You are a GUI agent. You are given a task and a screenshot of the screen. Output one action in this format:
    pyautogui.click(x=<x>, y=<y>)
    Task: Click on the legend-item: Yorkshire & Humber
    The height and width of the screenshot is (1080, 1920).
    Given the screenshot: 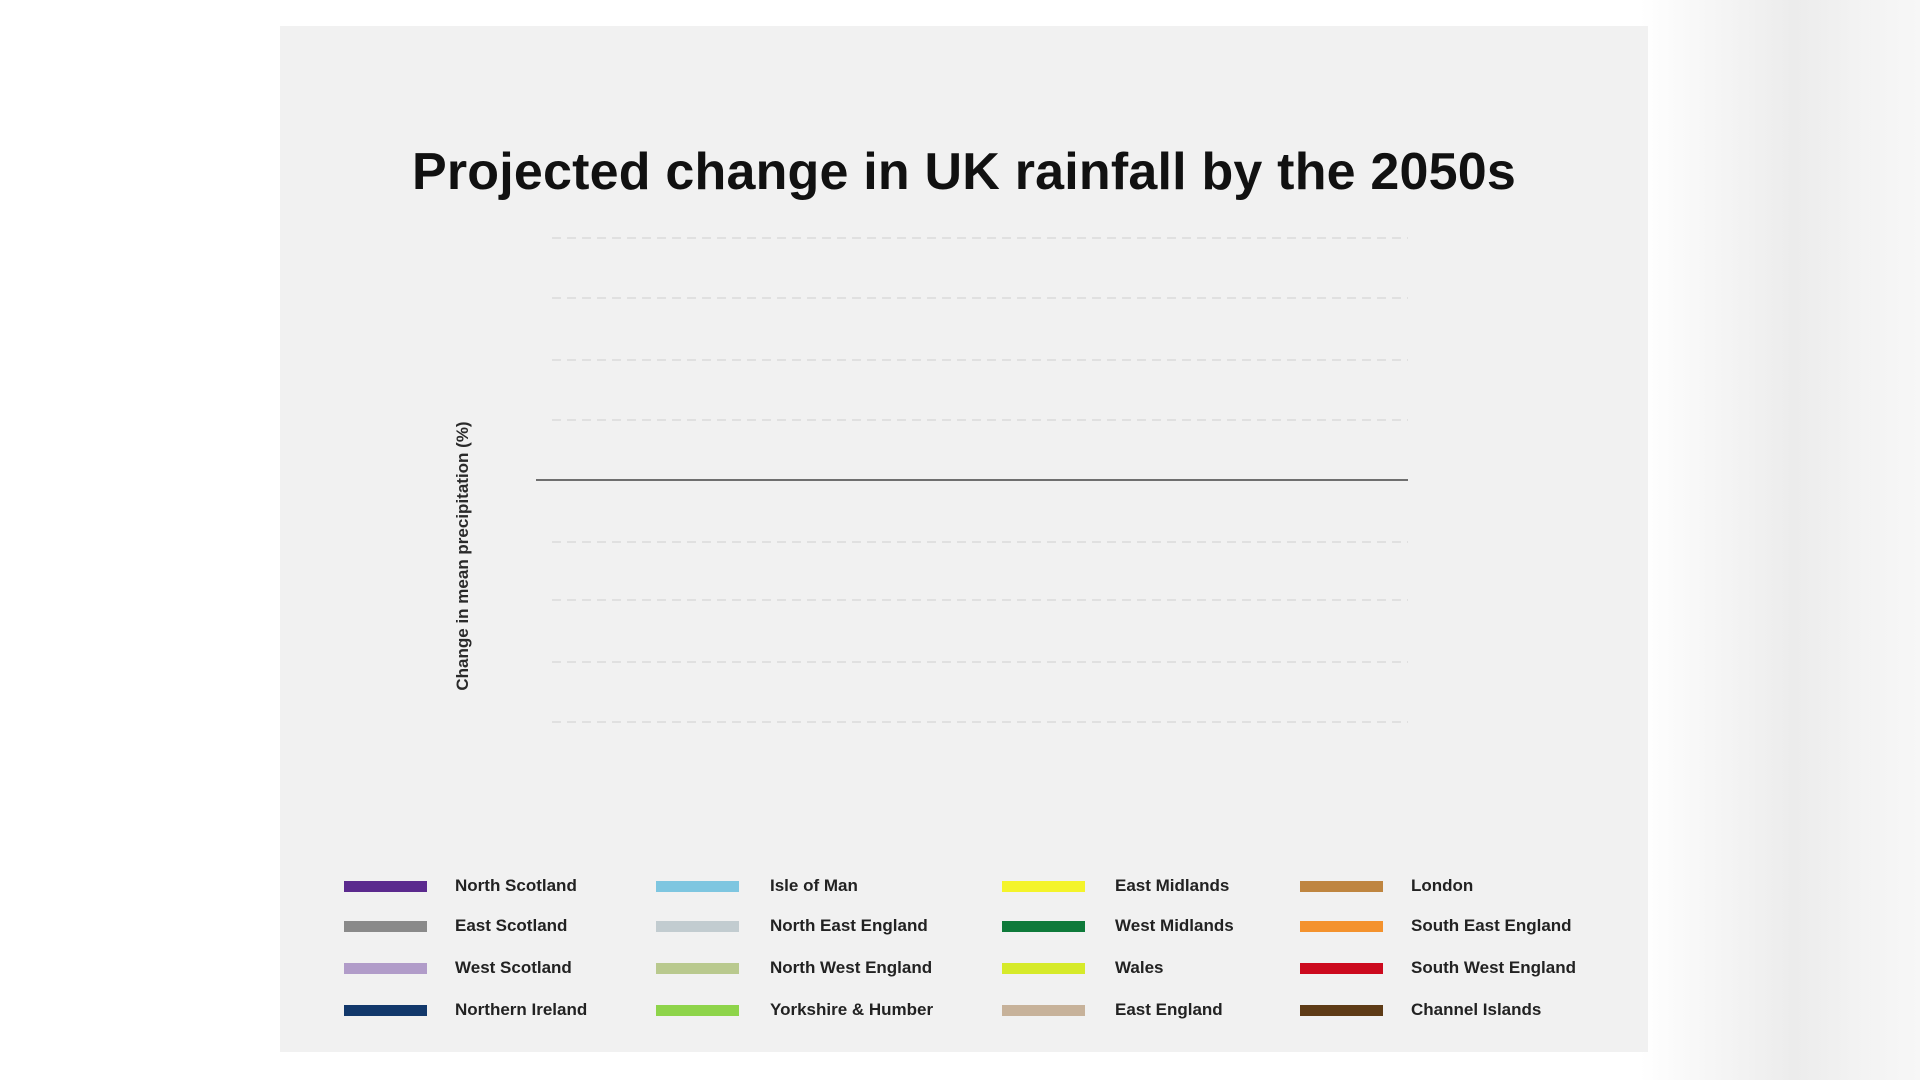 What is the action you would take?
    pyautogui.click(x=813, y=1010)
    